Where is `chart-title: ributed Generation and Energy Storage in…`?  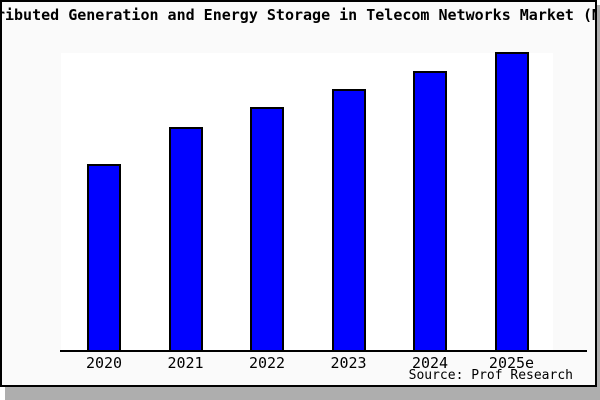 chart-title: ributed Generation and Energy Storage in… is located at coordinates (298, 15).